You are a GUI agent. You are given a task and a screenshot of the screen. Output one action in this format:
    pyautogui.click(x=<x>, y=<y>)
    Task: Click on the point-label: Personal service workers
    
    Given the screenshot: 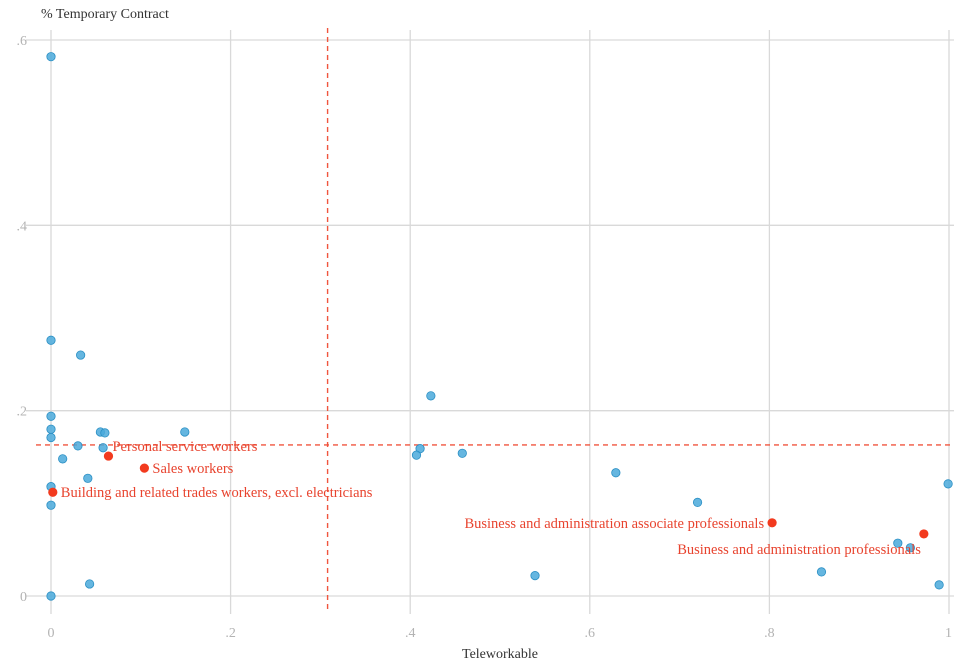 What is the action you would take?
    pyautogui.click(x=184, y=447)
    